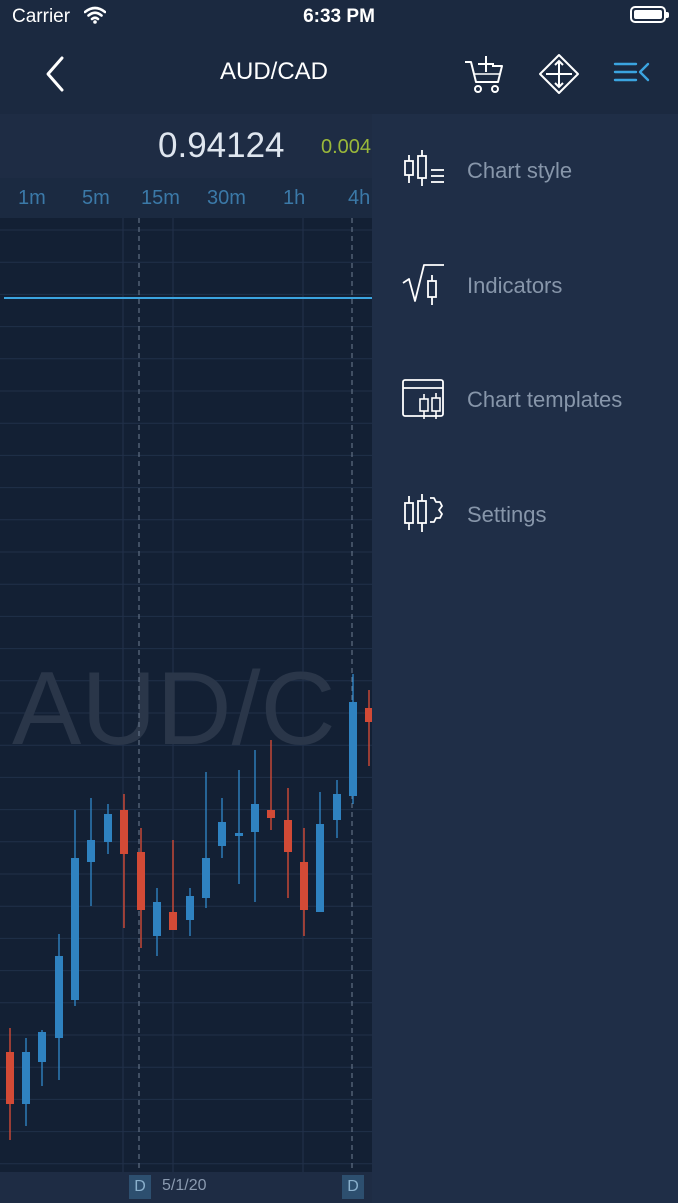 This screenshot has width=678, height=1203. What do you see at coordinates (273, 71) in the screenshot?
I see `page-title: AUD/CAD` at bounding box center [273, 71].